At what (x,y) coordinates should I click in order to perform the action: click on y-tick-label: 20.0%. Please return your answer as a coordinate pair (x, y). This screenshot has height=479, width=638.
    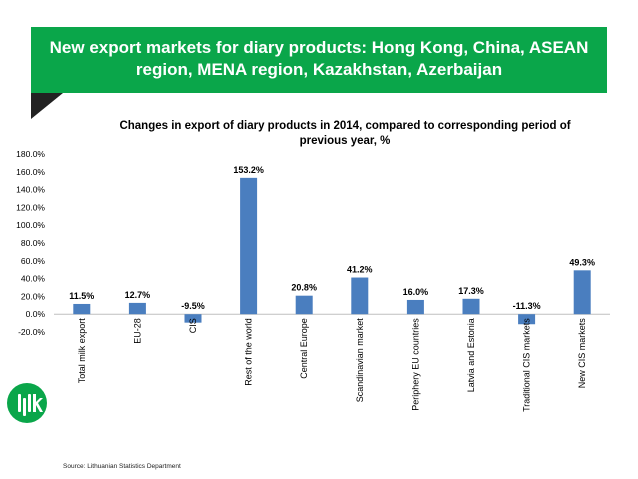
    Looking at the image, I should click on (33, 296).